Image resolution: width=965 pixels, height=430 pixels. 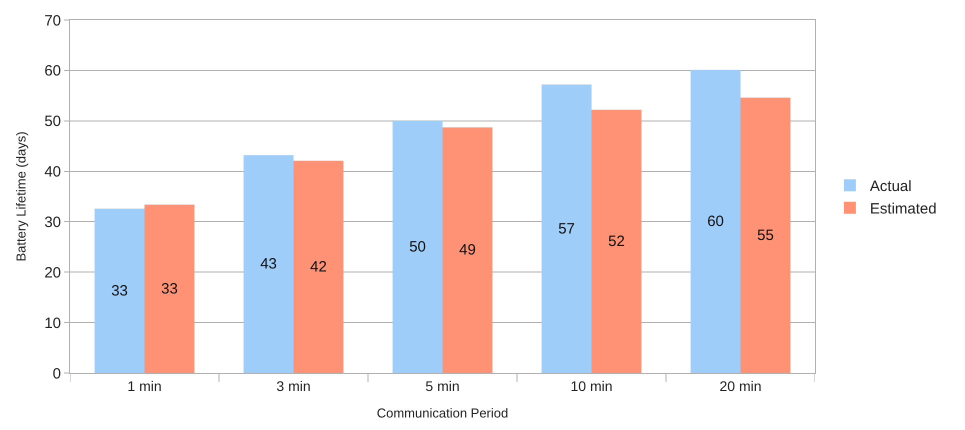 I want to click on legend-label: Actual, so click(x=891, y=187).